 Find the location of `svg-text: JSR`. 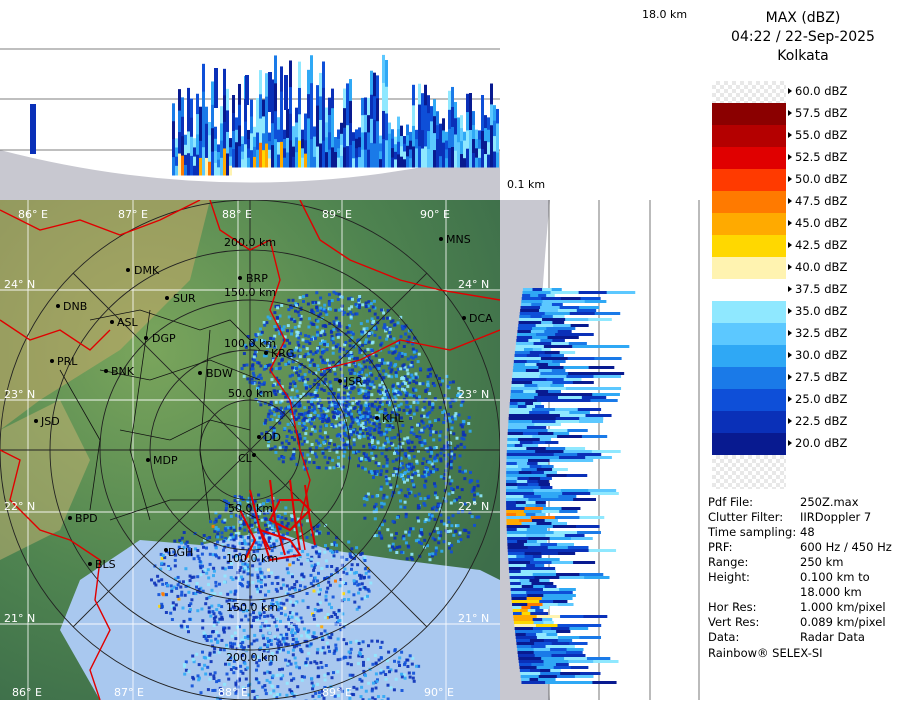

svg-text: JSR is located at coordinates (353, 381).